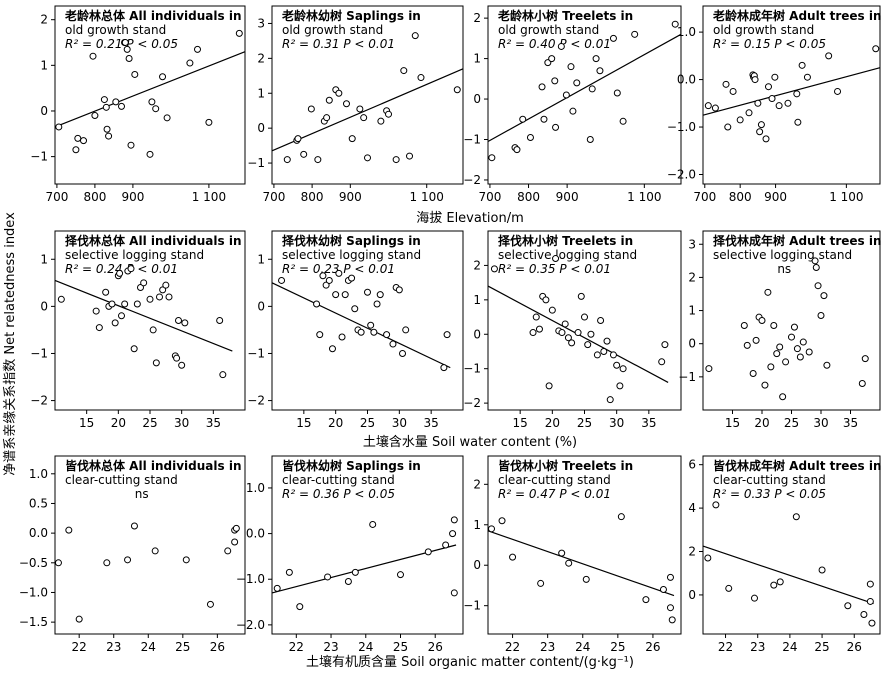  Describe the element at coordinates (692, 508) in the screenshot. I see `y-tick-label: 4` at that location.